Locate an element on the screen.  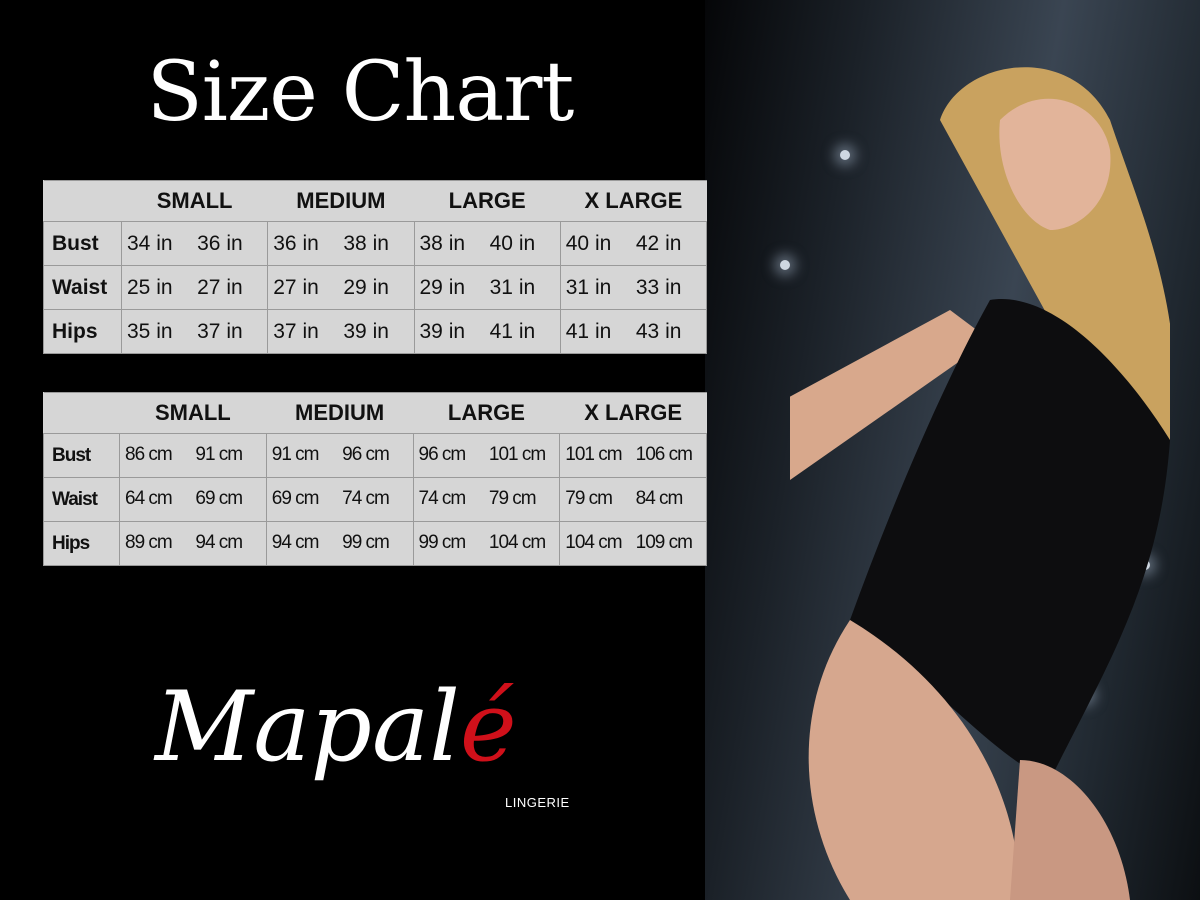
measurement-value: 86 cm is located at coordinates (149, 455).